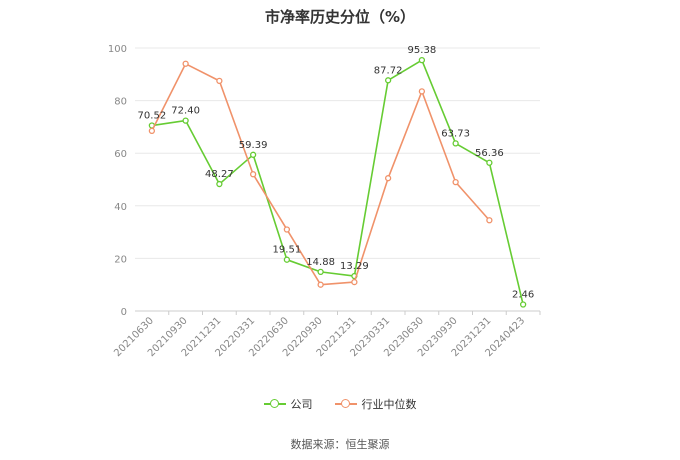 Image resolution: width=680 pixels, height=460 pixels. I want to click on data-label-10: 56.36, so click(489, 153).